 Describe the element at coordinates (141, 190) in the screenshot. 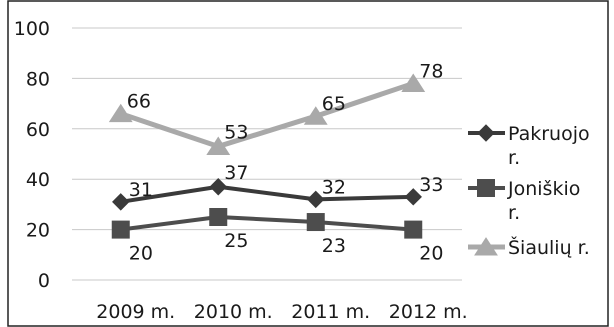

I see `data-label: 31` at that location.